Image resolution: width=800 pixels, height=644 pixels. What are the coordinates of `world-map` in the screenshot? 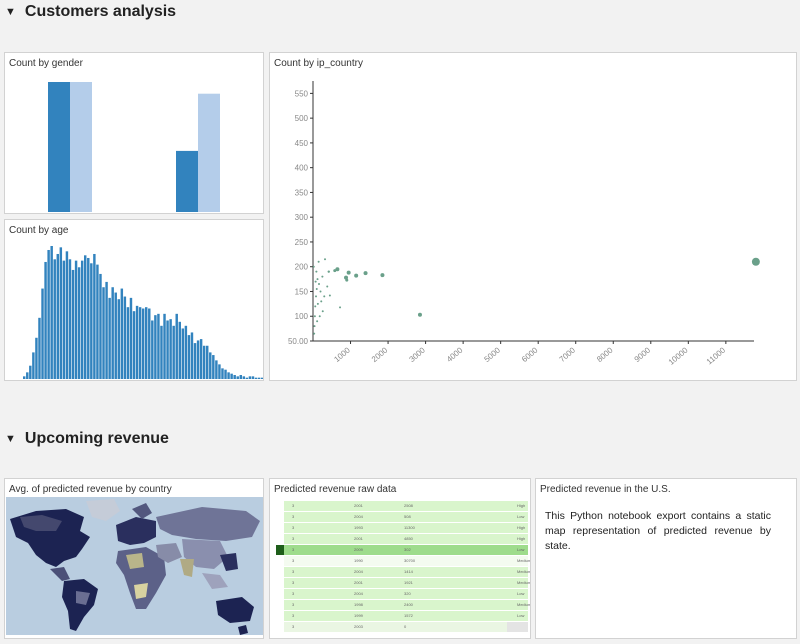 It's located at (134, 566).